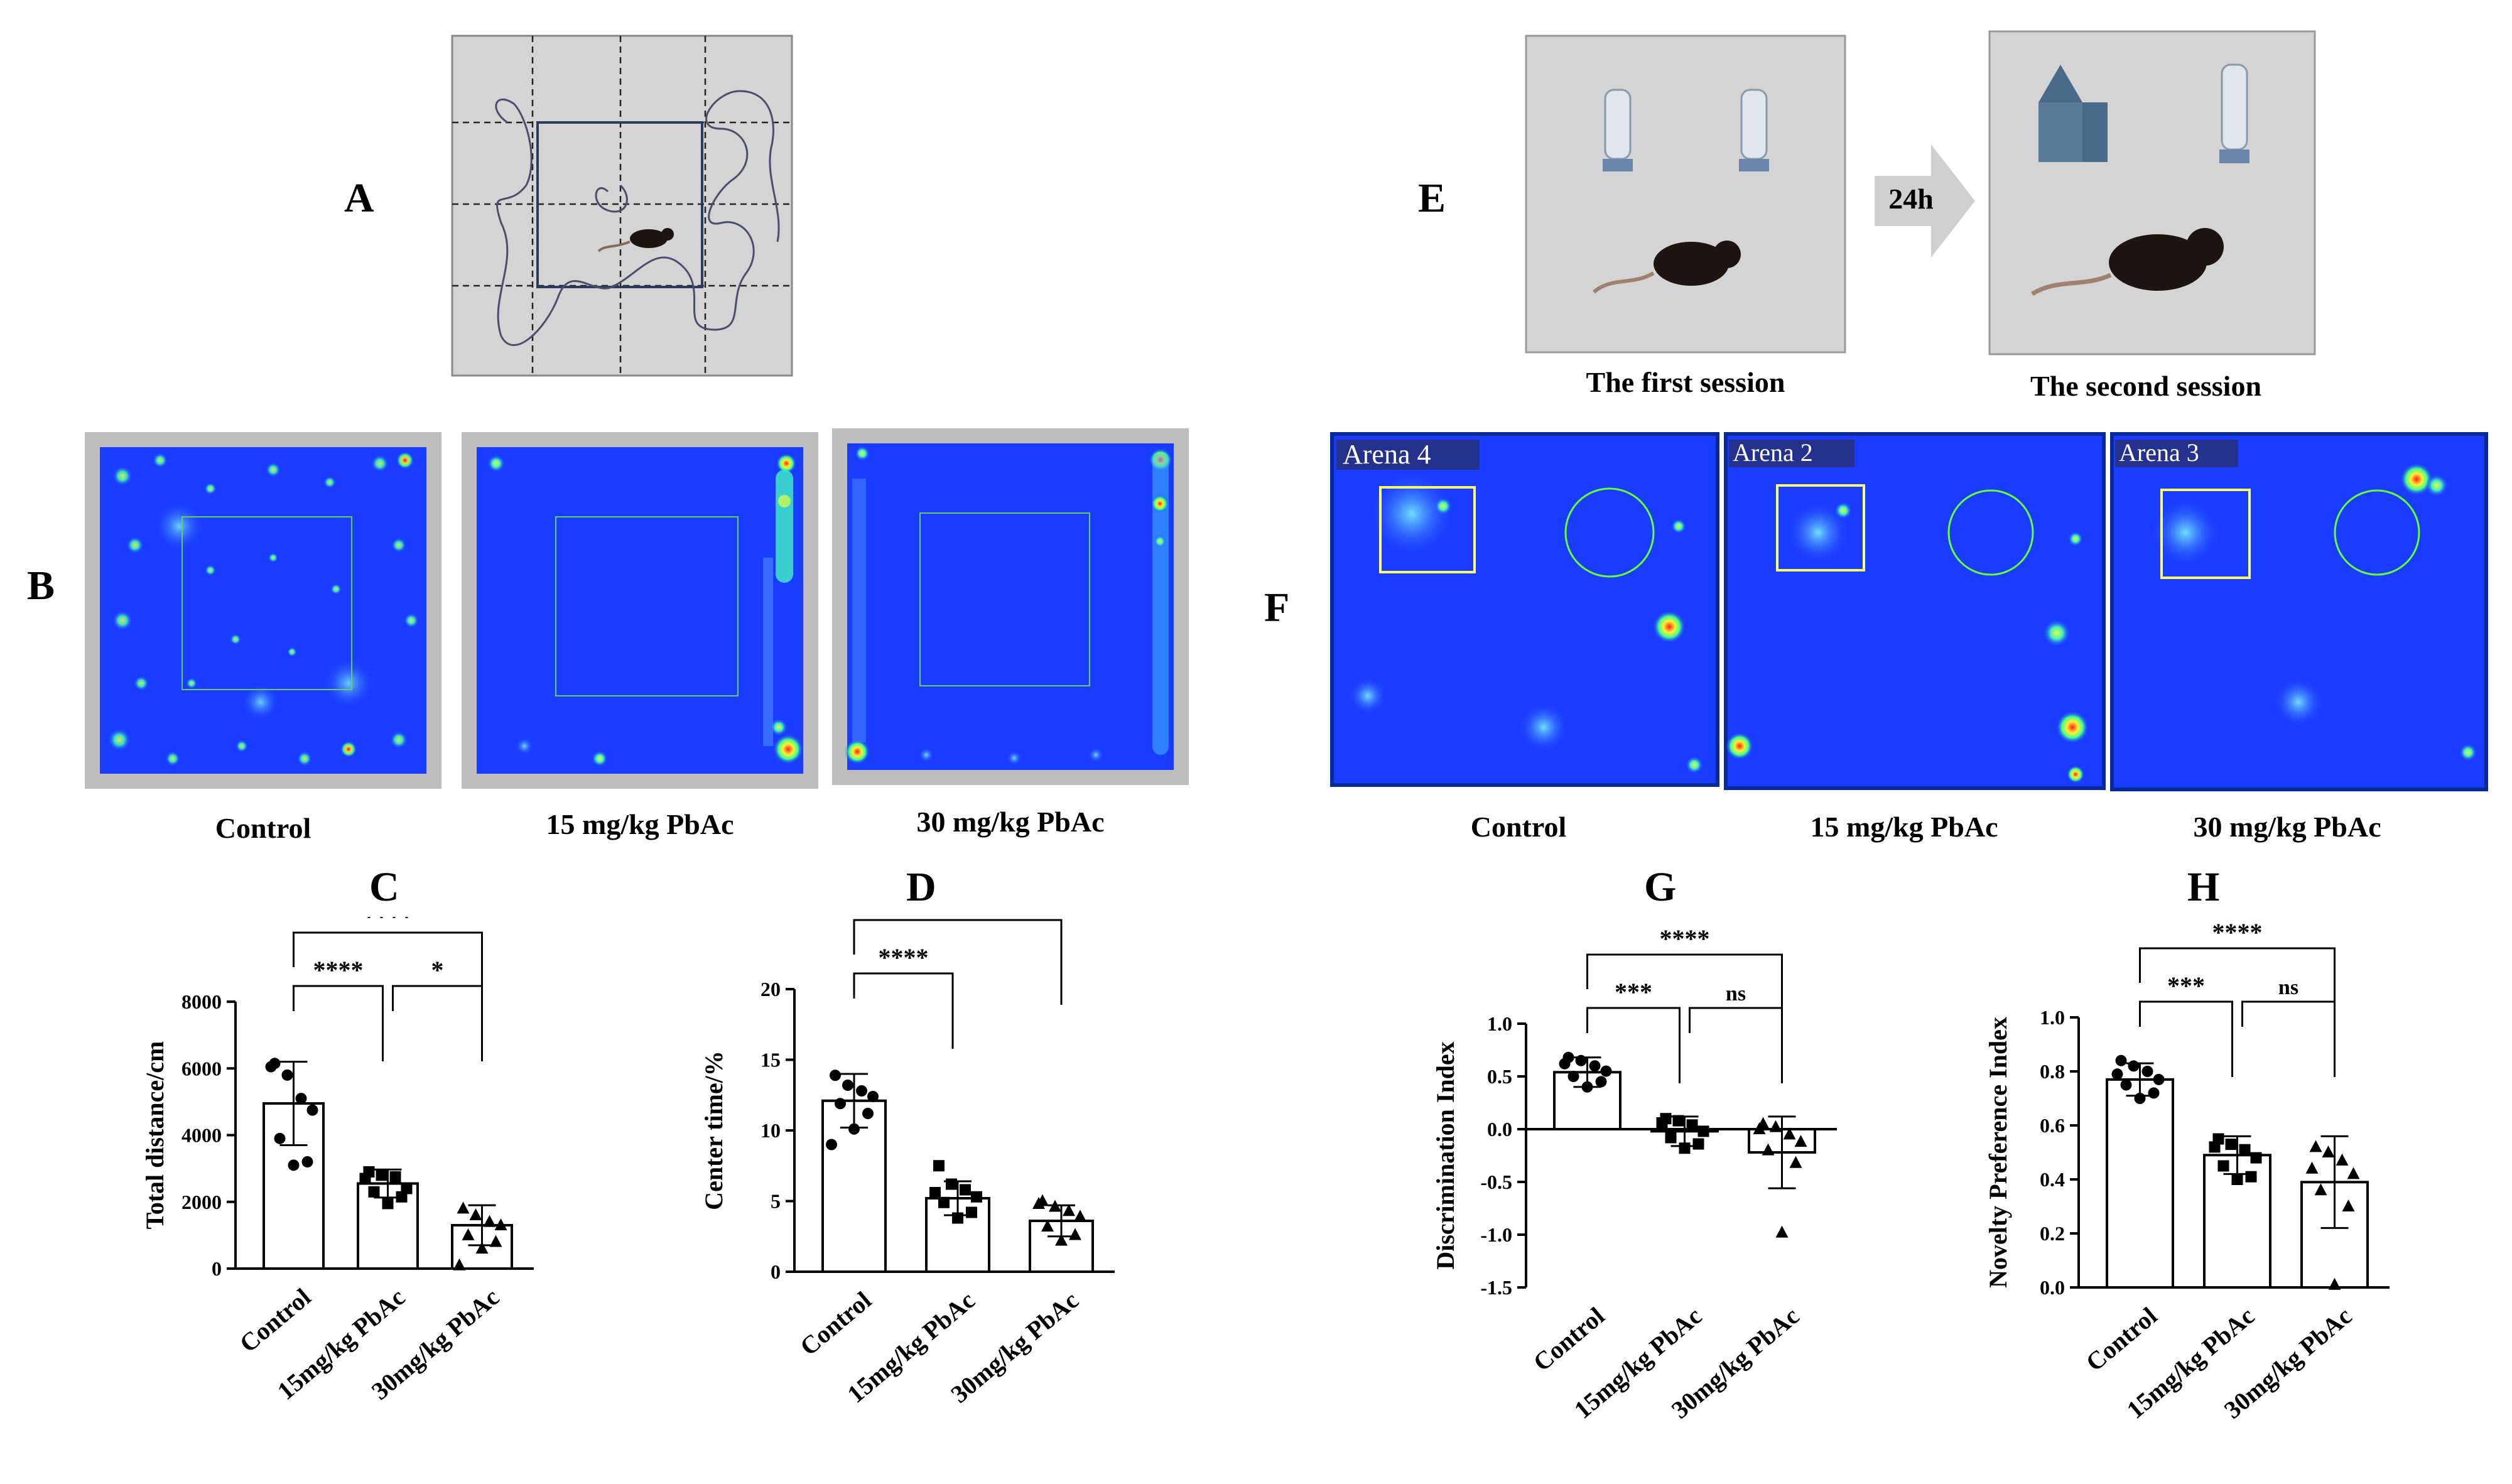 This screenshot has width=2512, height=1484. I want to click on caption-f-15mg: 15 mg/kg PbAc, so click(1904, 827).